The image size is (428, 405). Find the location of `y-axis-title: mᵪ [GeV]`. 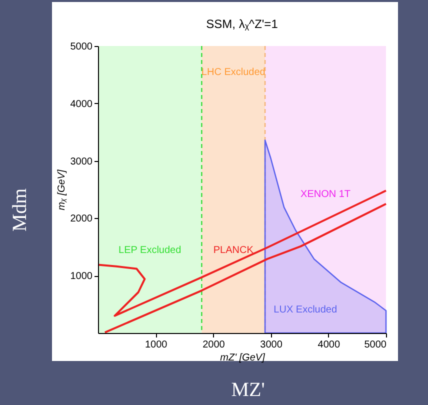

y-axis-title: mᵪ [GeV] is located at coordinates (62, 190).